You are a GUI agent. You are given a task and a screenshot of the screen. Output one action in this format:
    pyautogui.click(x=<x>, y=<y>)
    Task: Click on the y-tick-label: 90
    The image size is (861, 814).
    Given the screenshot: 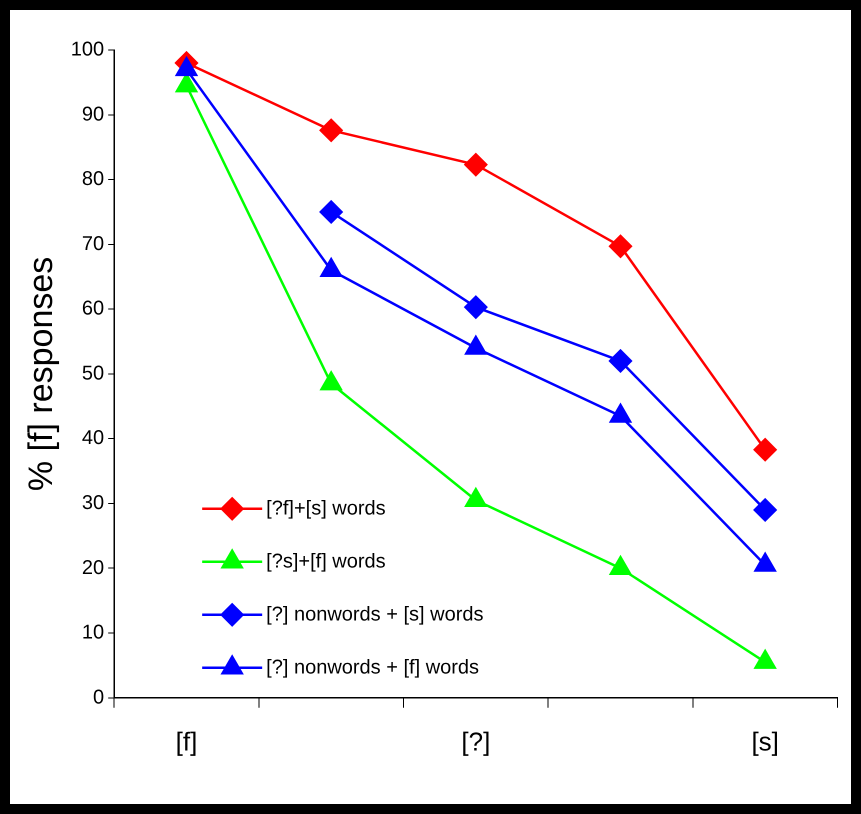 What is the action you would take?
    pyautogui.click(x=93, y=114)
    